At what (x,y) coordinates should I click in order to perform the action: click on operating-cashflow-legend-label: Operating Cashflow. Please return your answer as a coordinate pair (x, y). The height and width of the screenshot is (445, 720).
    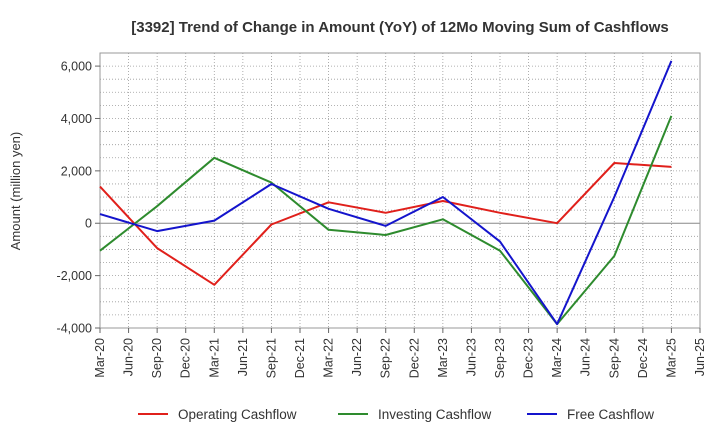
    Looking at the image, I should click on (237, 414).